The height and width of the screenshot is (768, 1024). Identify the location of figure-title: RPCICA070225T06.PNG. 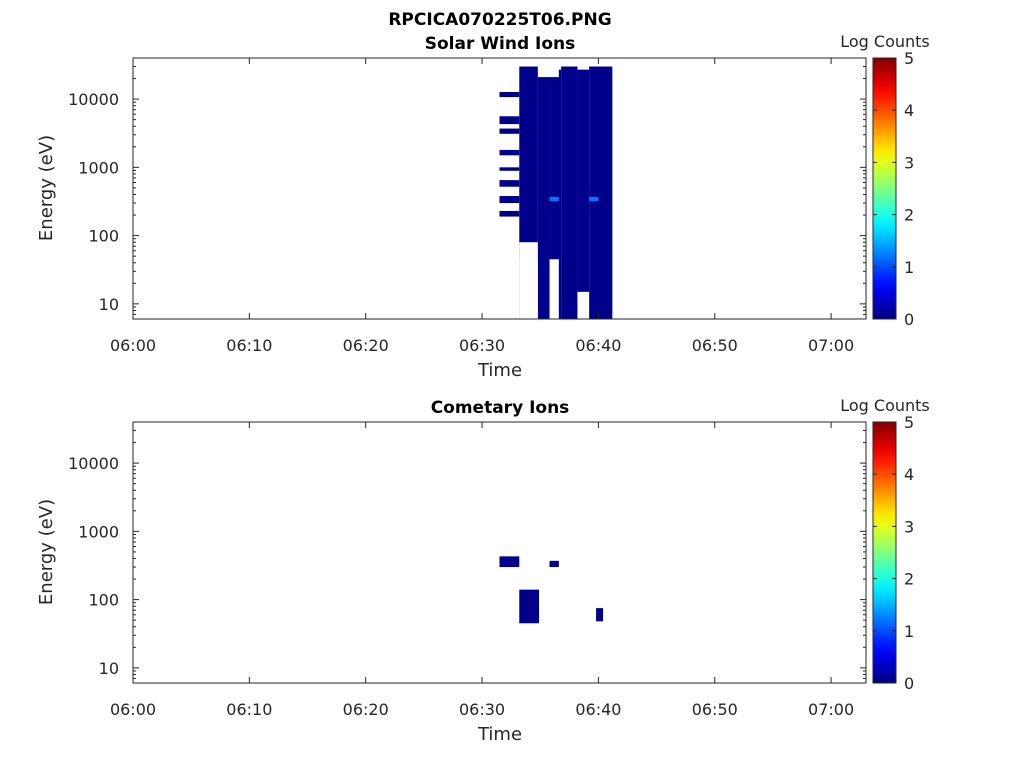
(499, 20).